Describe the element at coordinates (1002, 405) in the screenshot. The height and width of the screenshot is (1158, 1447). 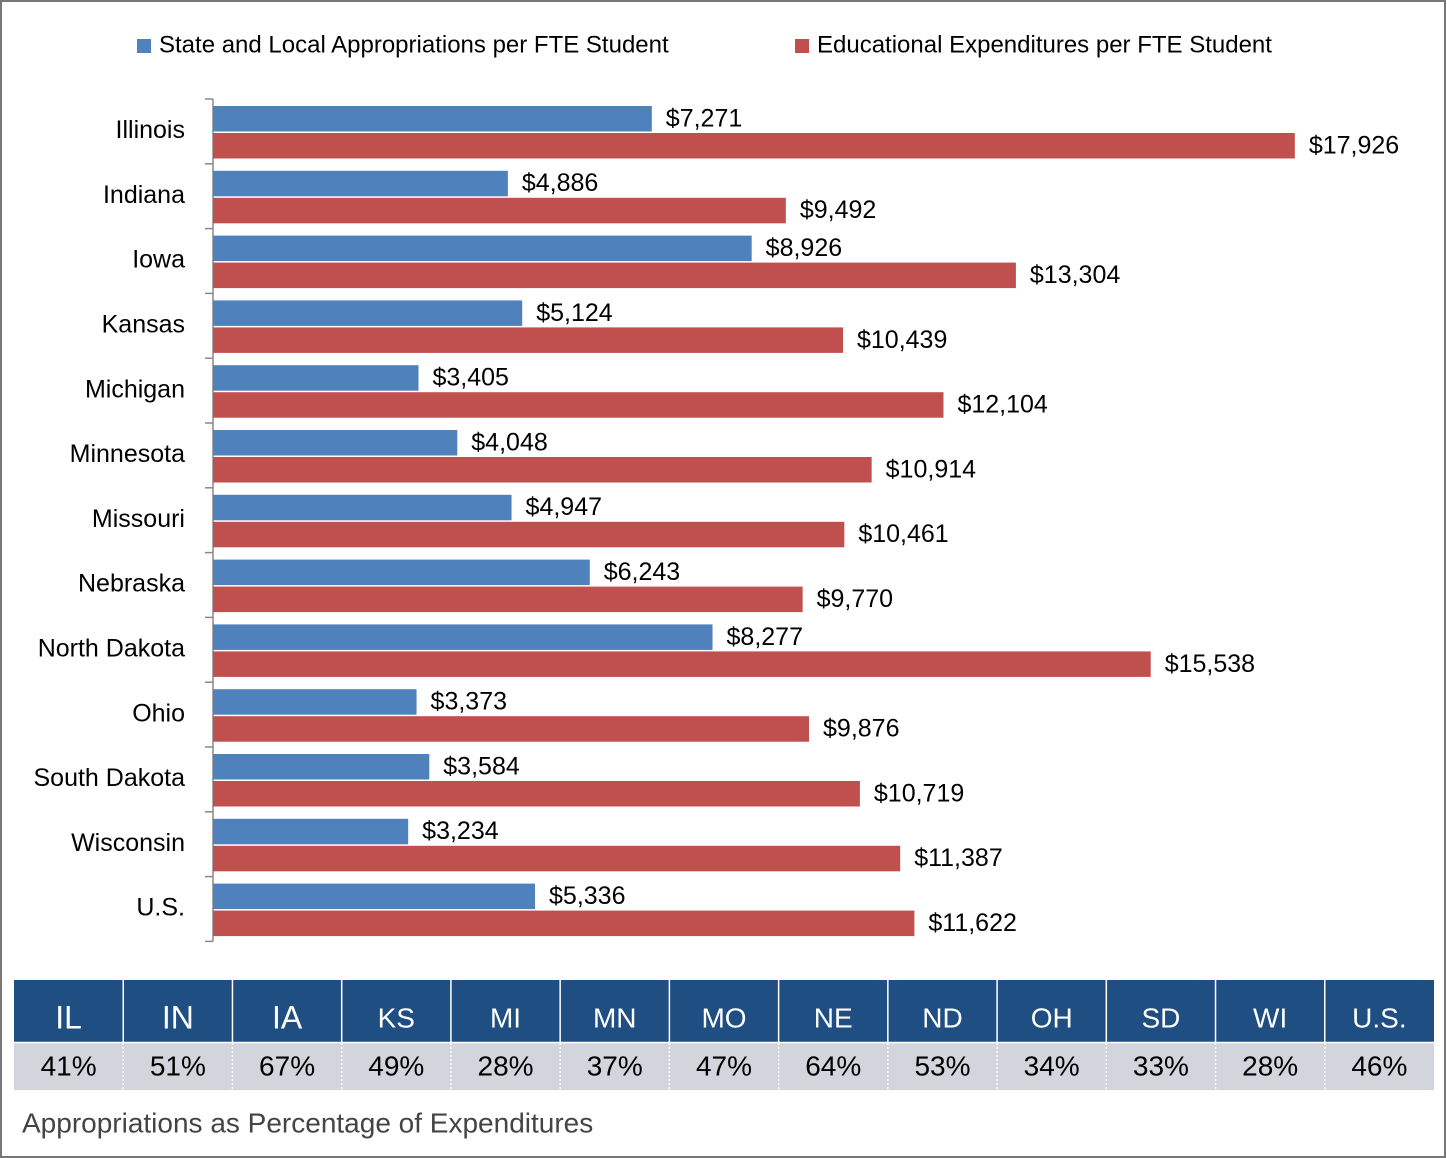
I see `value-label: $12,104` at that location.